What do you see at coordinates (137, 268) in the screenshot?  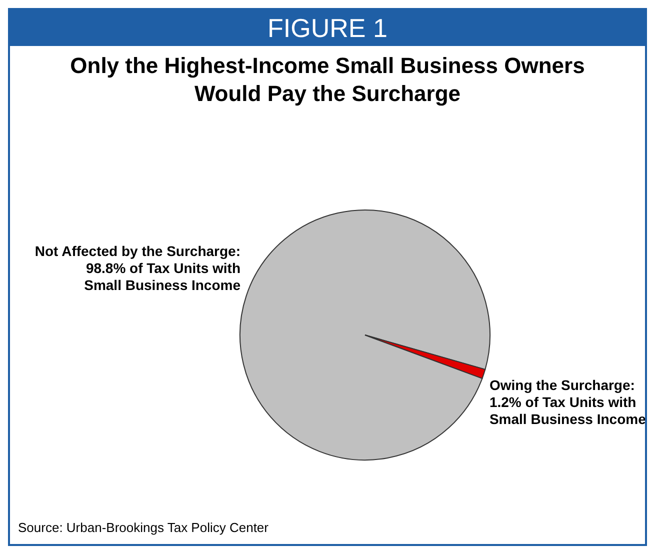 I see `slice-label: Not Affected by the Surcharge: 98.8% of Tax Units with Small Business Income` at bounding box center [137, 268].